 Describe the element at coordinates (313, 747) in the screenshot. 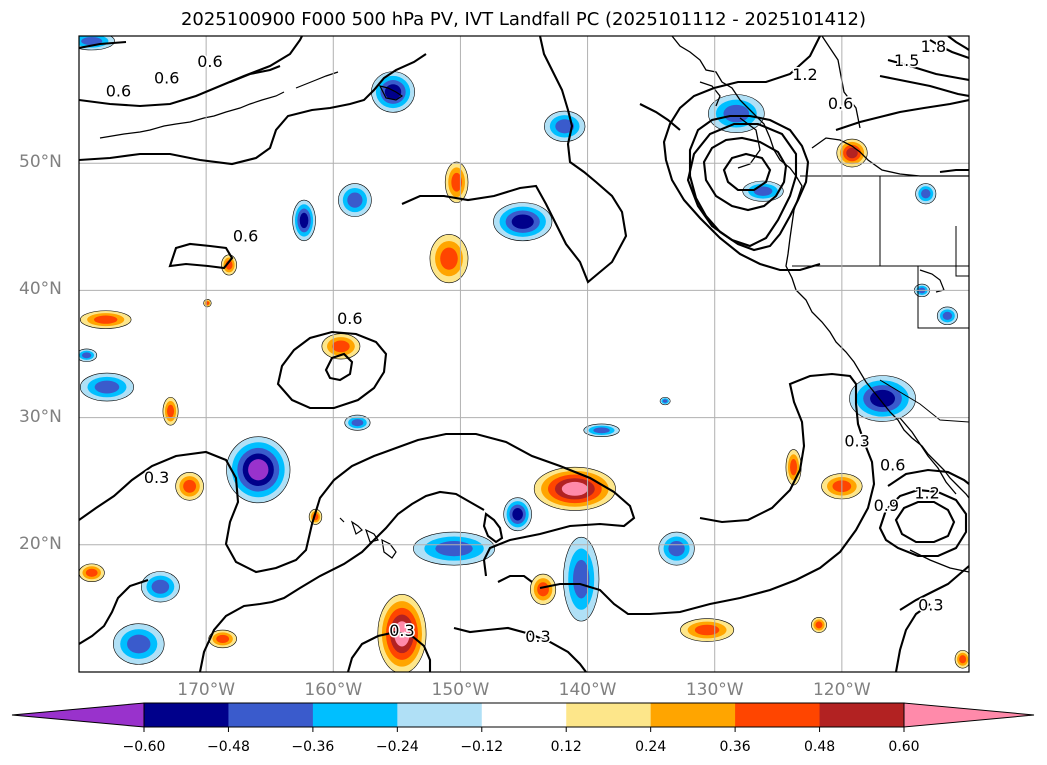

I see `colorbar-tick: −0.36` at that location.